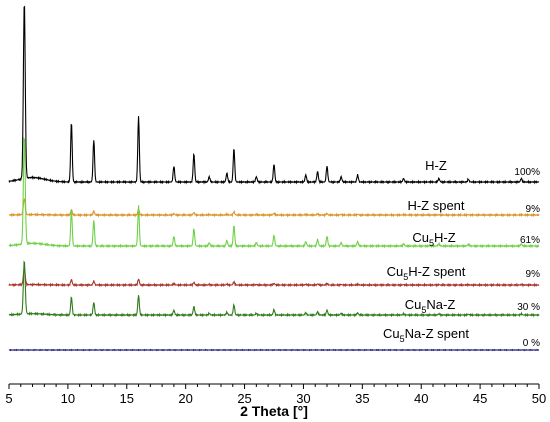  What do you see at coordinates (185, 398) in the screenshot?
I see `x-tick-label: 20` at bounding box center [185, 398].